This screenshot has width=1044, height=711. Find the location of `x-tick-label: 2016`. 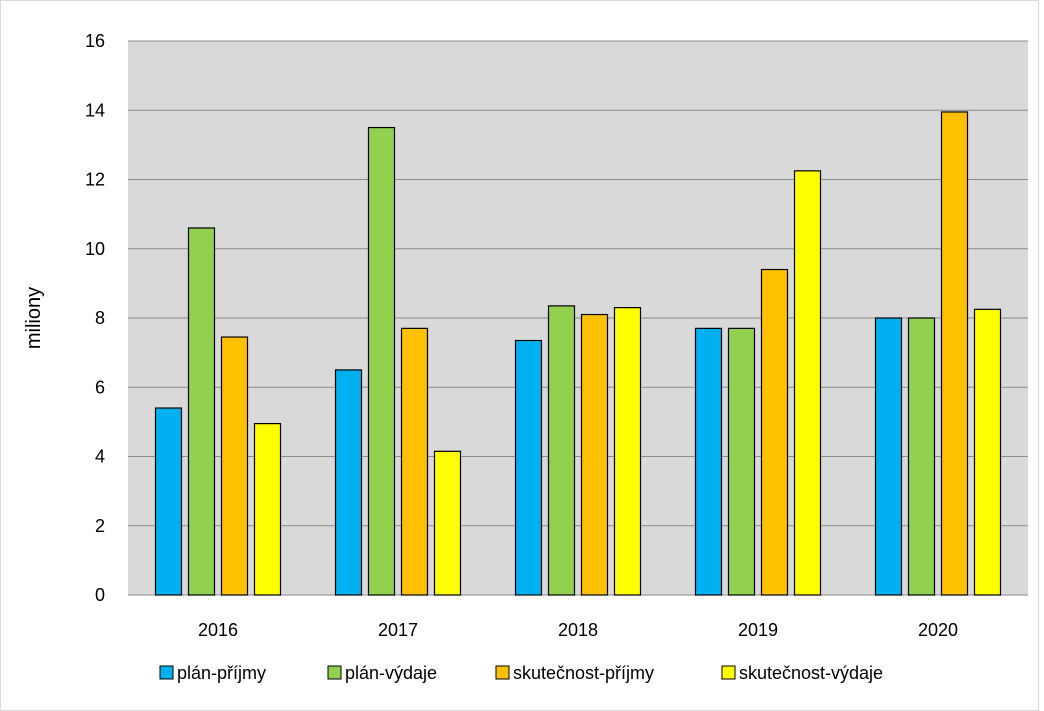

x-tick-label: 2016 is located at coordinates (218, 630).